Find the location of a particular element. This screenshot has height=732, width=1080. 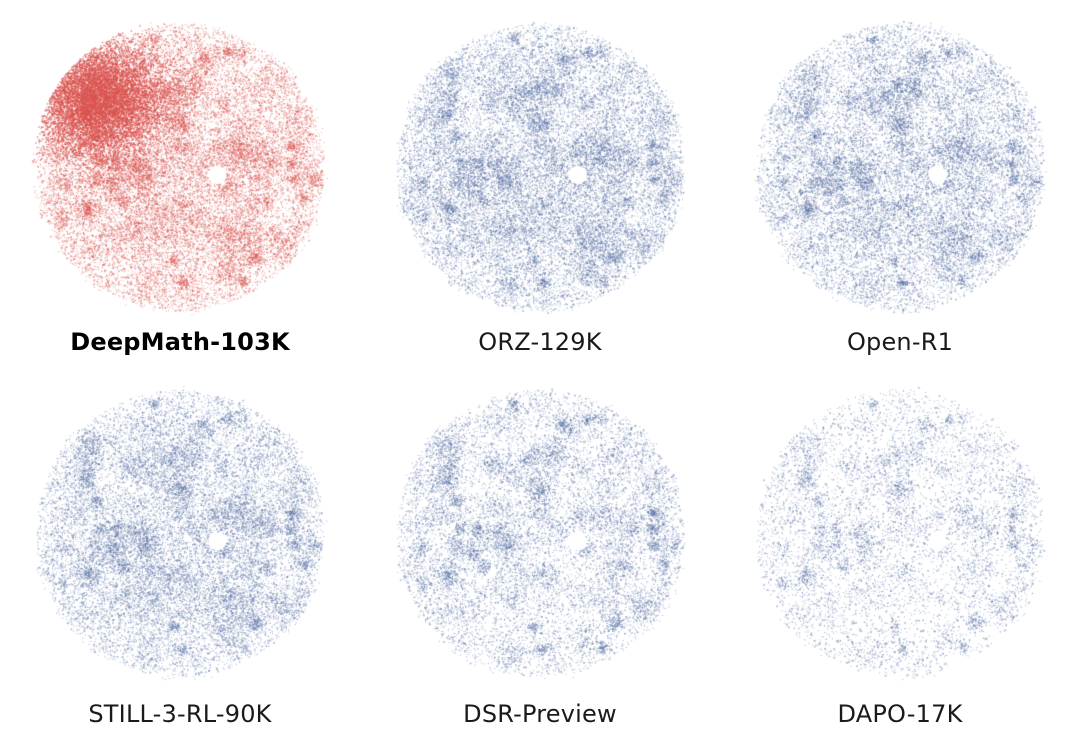

panel-title-open-r1: Open-R1 is located at coordinates (900, 342).